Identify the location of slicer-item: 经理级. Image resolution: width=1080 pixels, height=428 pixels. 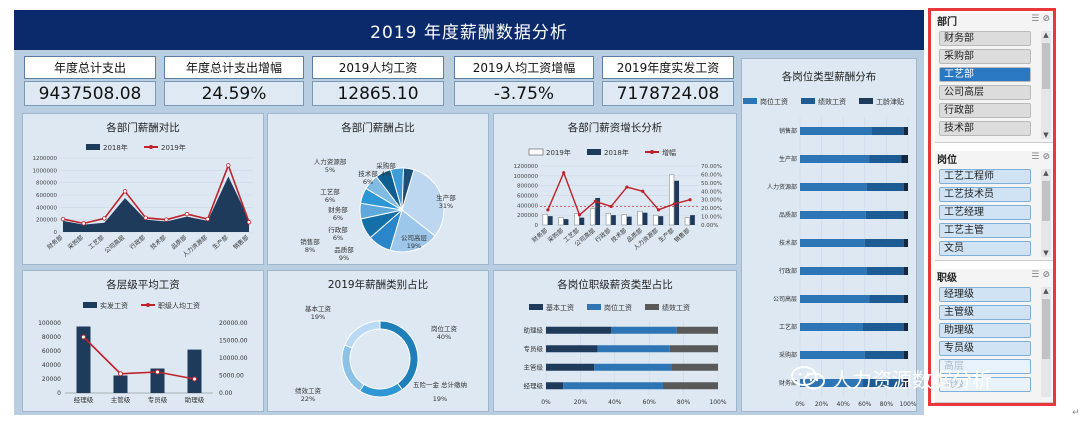
(985, 294).